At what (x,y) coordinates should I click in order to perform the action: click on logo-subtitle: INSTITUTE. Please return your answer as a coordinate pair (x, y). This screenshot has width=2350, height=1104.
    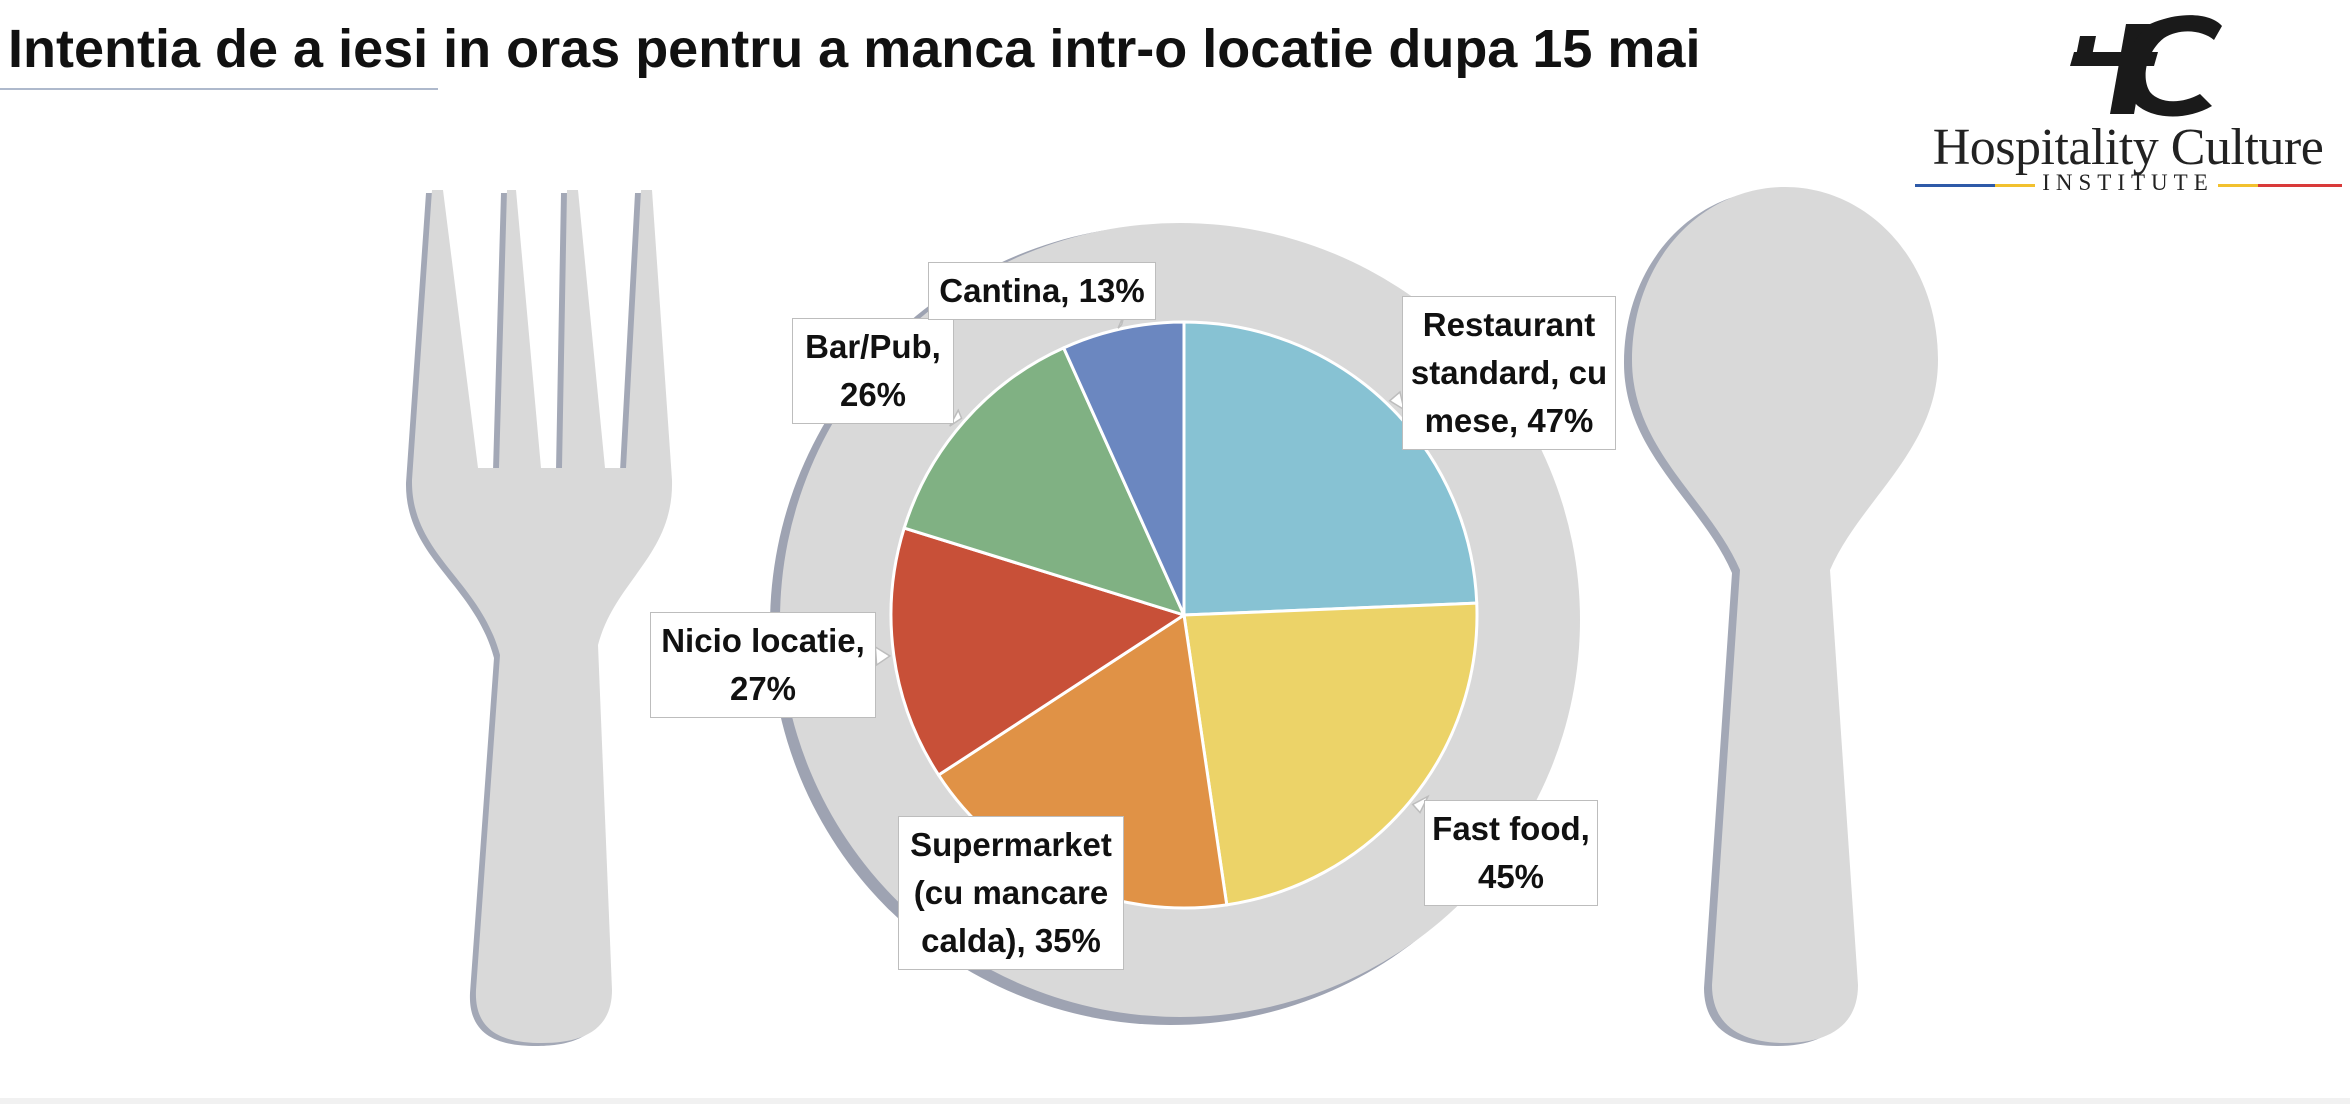
    Looking at the image, I should click on (2128, 182).